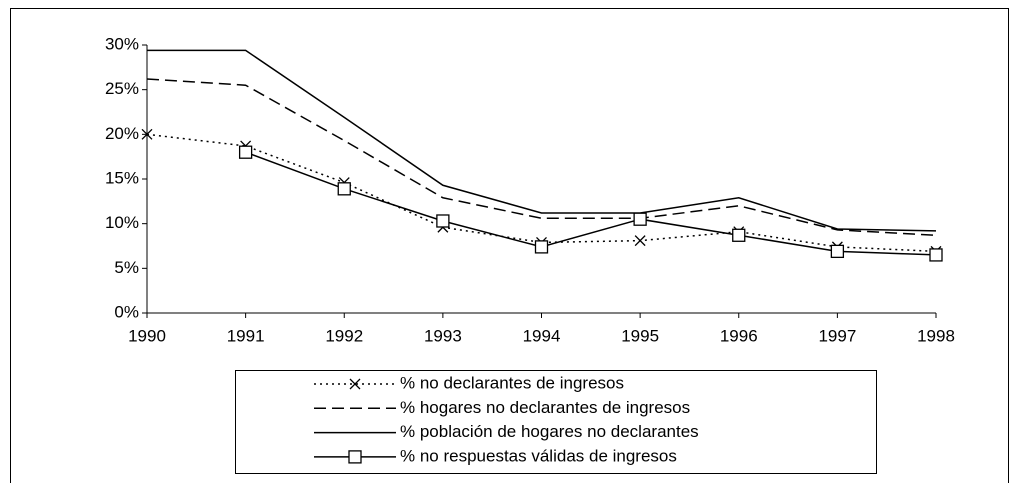 This screenshot has width=1010, height=483. I want to click on x-tick-label: 1993, so click(443, 335).